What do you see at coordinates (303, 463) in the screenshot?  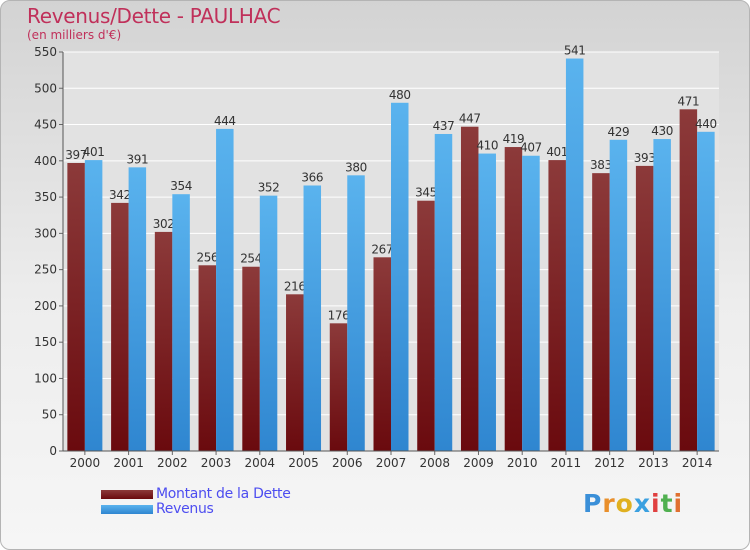 I see `x-tick-label-2005: 2005` at bounding box center [303, 463].